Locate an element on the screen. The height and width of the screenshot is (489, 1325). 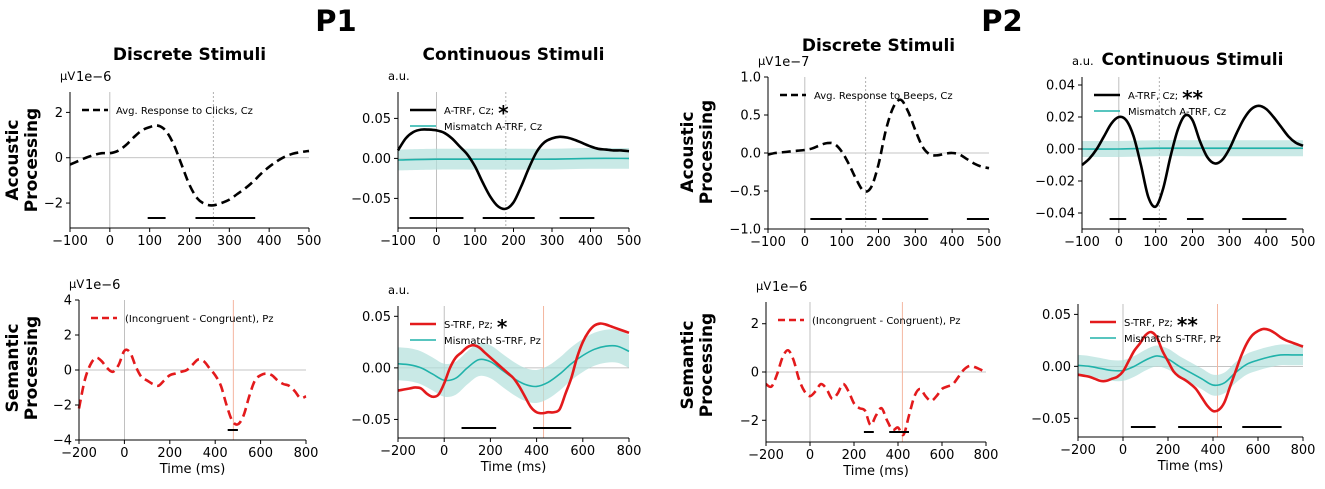
y-tick-label: −0.04 is located at coordinates (1055, 214).